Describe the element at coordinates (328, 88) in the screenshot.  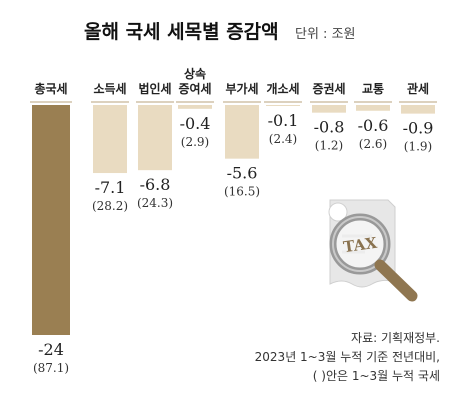
I see `category-label: 증권세` at that location.